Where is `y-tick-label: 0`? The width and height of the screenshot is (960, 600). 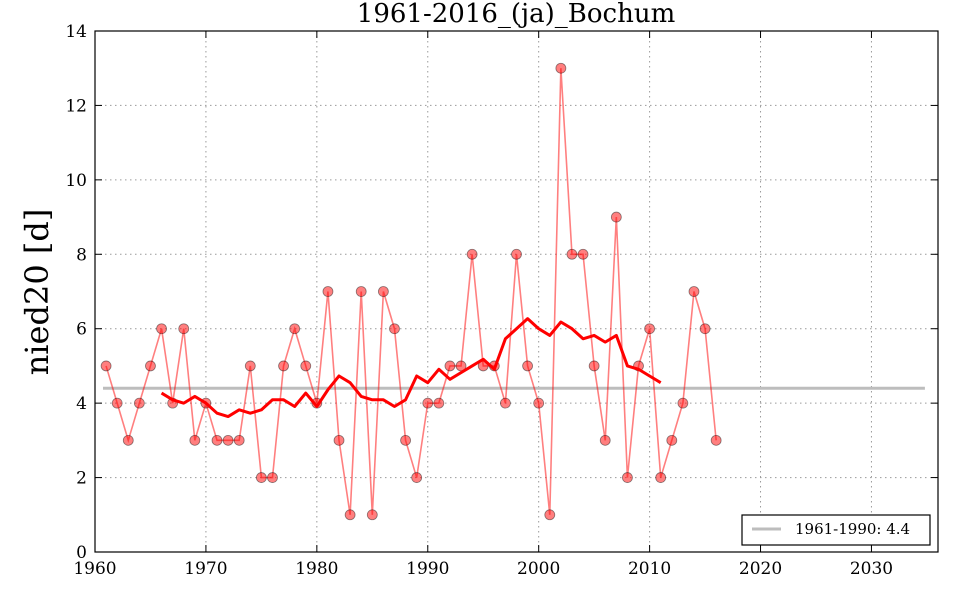
y-tick-label: 0 is located at coordinates (81, 553).